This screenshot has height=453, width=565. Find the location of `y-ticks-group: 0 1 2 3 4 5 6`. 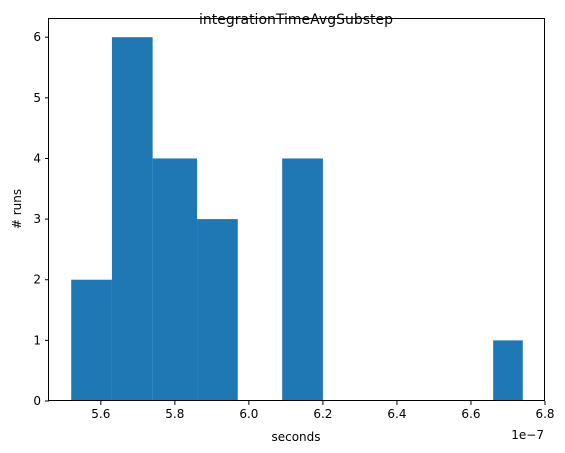

y-ticks-group: 0 1 2 3 4 5 6 is located at coordinates (41, 219).